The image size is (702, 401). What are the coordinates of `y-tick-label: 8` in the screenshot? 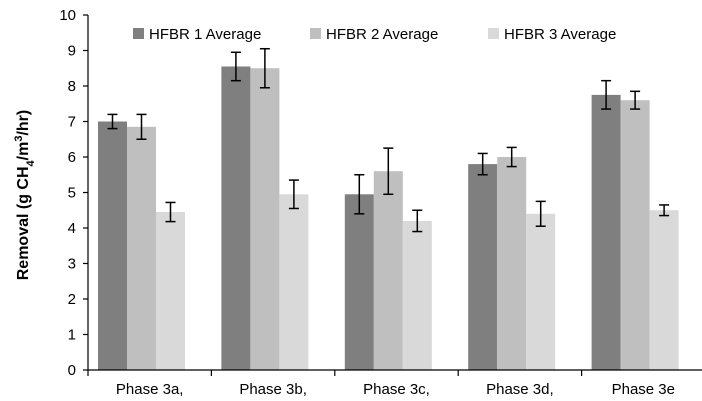 It's located at (72, 86).